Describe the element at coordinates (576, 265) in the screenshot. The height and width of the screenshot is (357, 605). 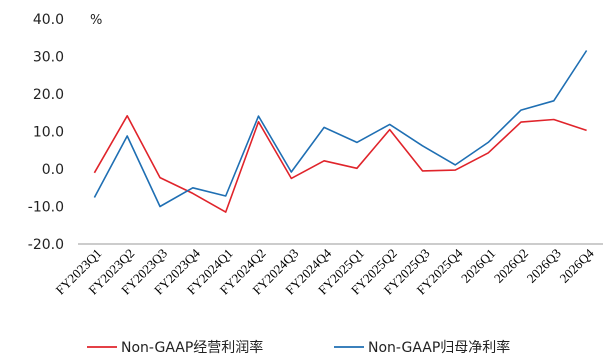
I see `x-tick-label: 2026Q4` at that location.